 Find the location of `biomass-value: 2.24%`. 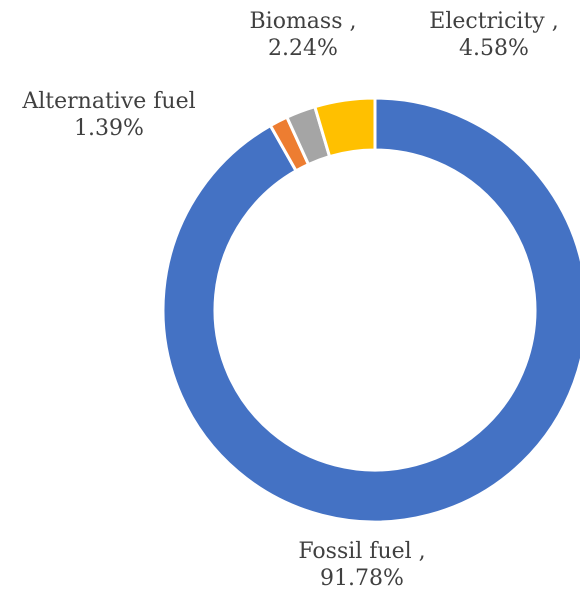

biomass-value: 2.24% is located at coordinates (303, 48).